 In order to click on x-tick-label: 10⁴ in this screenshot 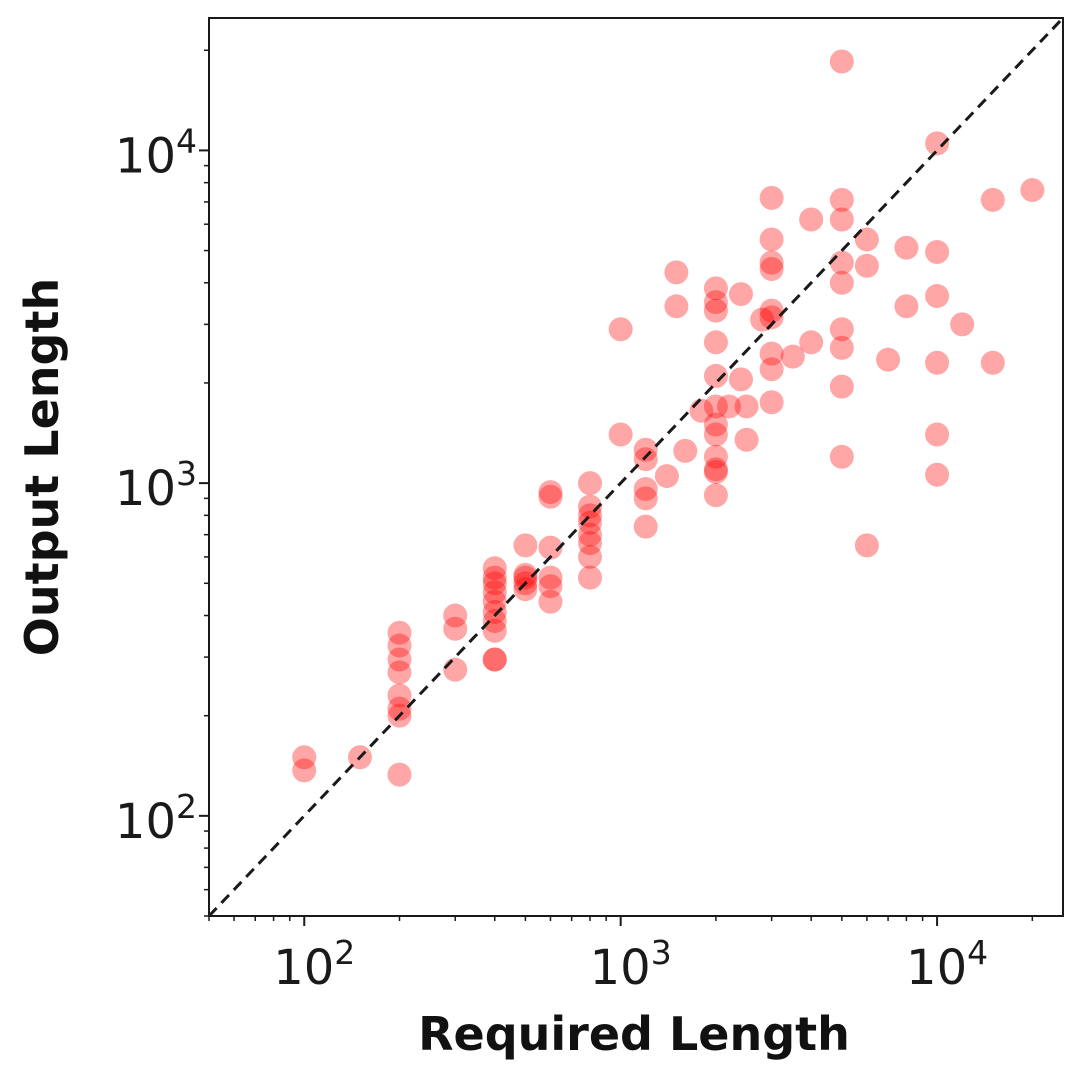, I will do `click(947, 964)`.